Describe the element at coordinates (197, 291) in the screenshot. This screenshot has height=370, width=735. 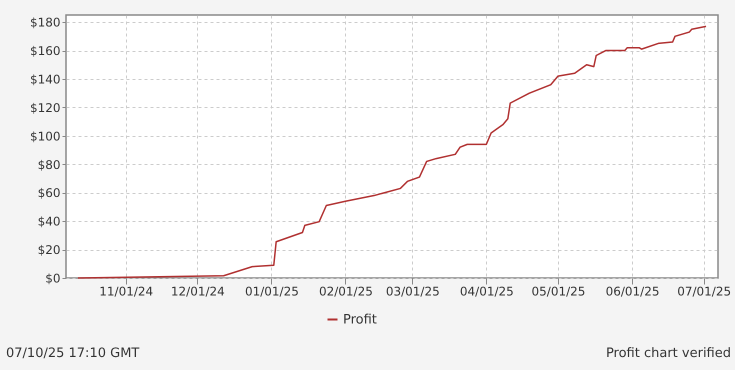
I see `x-tick-label: 12/01/24` at that location.